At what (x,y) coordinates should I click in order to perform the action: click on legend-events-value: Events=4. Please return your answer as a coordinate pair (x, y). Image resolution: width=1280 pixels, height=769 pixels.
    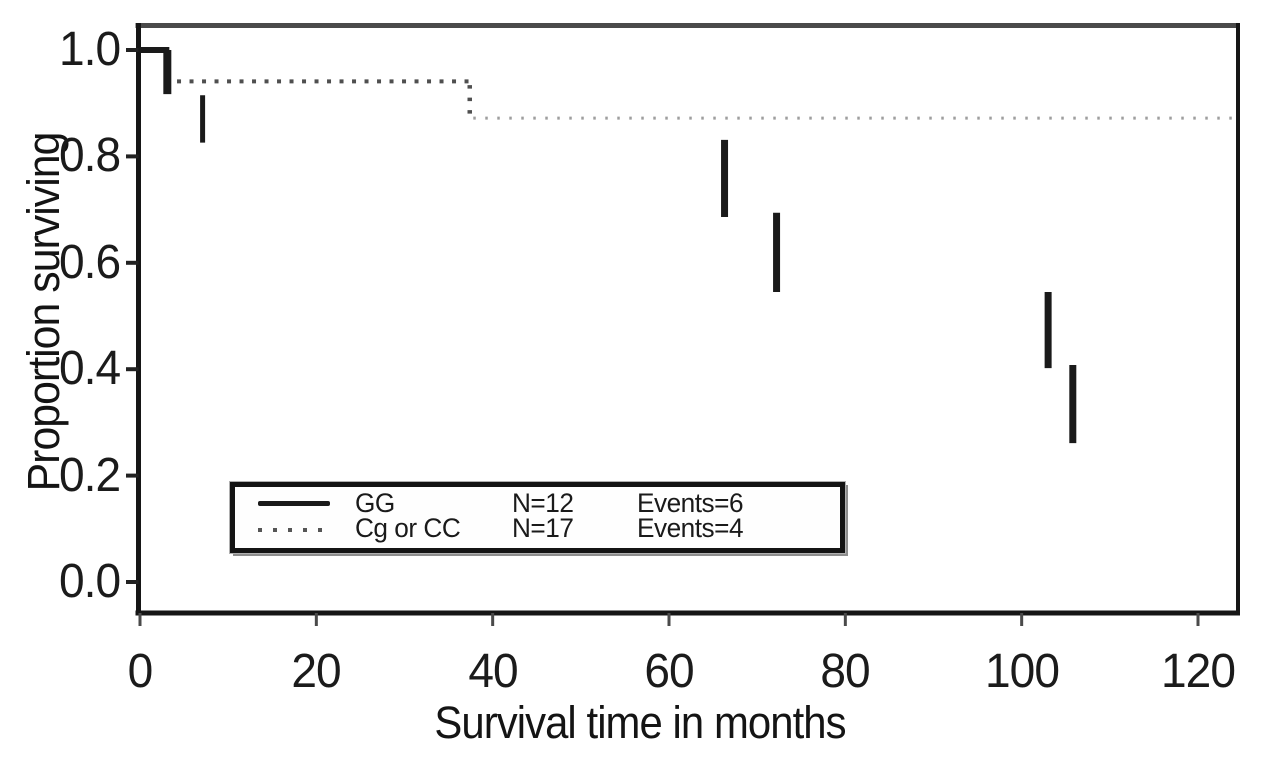
    Looking at the image, I should click on (690, 528).